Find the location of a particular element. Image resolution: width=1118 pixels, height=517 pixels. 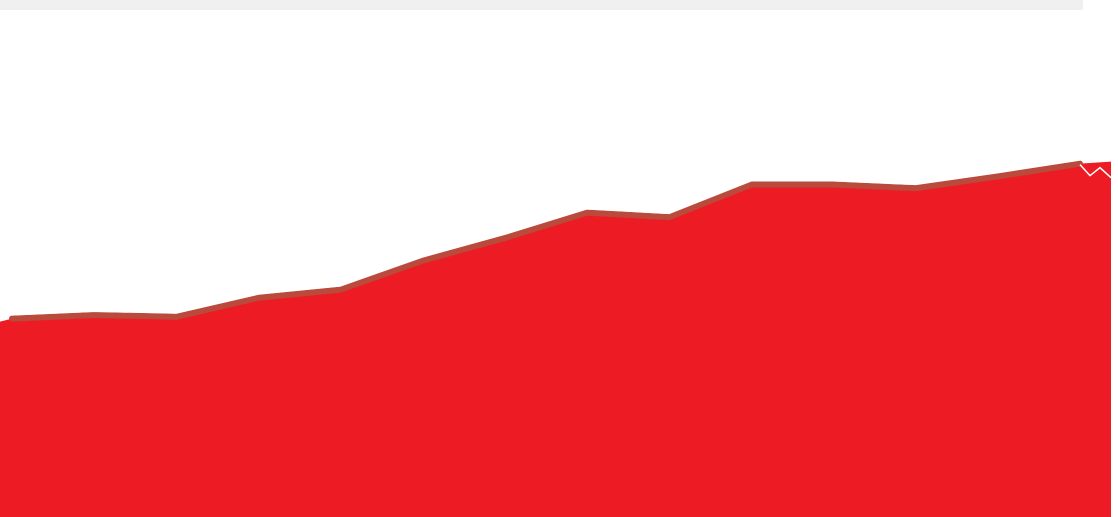

line-end-notch is located at coordinates (1095, 171).